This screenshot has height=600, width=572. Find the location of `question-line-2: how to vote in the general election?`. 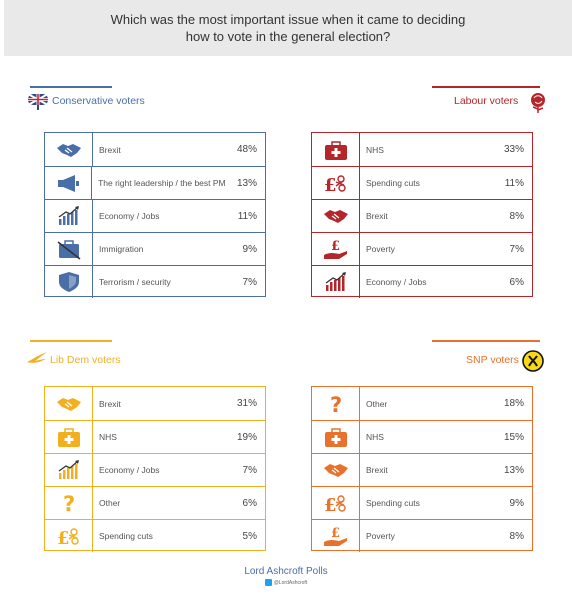

question-line-2: how to vote in the general election? is located at coordinates (288, 36).